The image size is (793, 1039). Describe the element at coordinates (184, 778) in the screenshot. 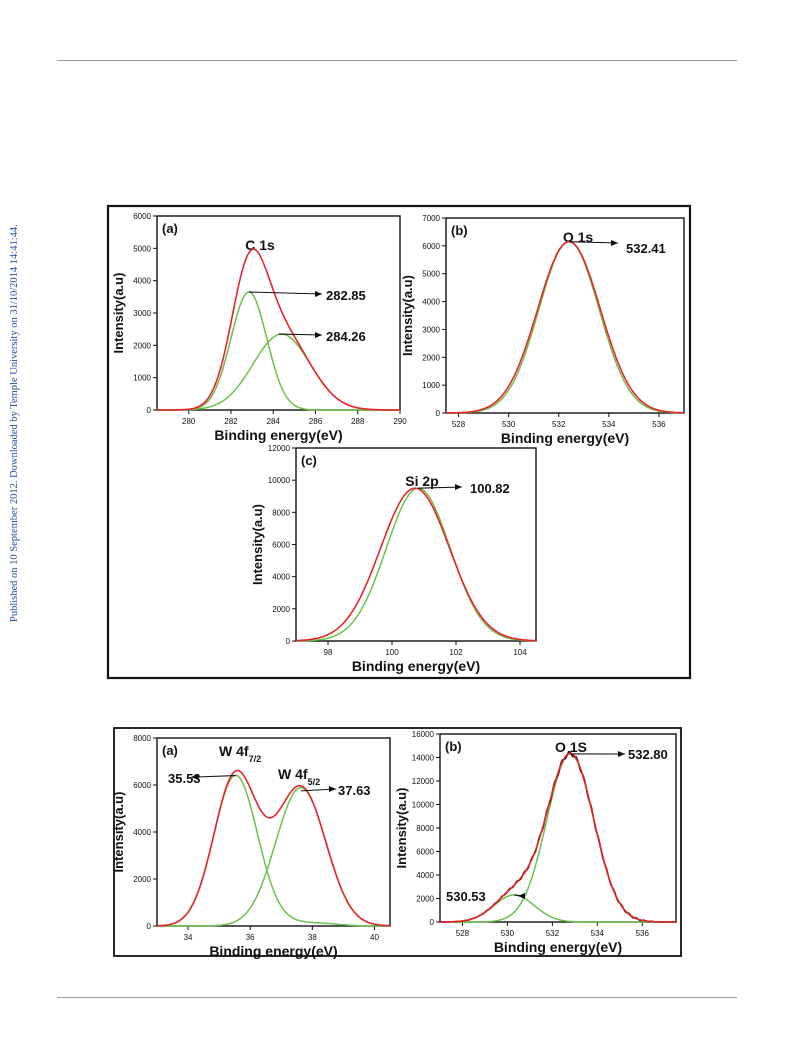

I see `annotation-value: 35.53` at that location.